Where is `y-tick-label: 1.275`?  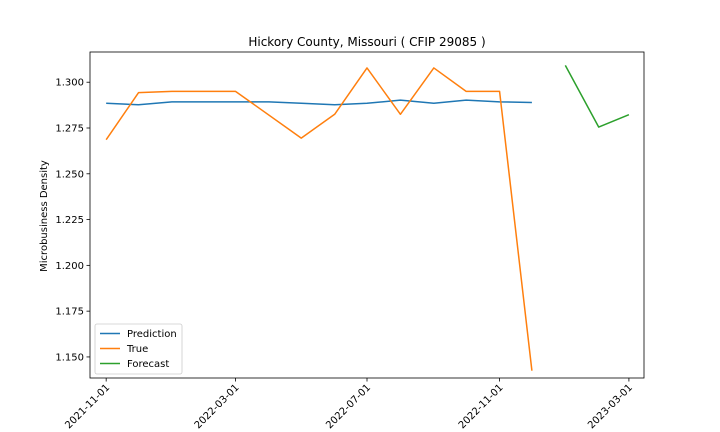
y-tick-label: 1.275 is located at coordinates (69, 129).